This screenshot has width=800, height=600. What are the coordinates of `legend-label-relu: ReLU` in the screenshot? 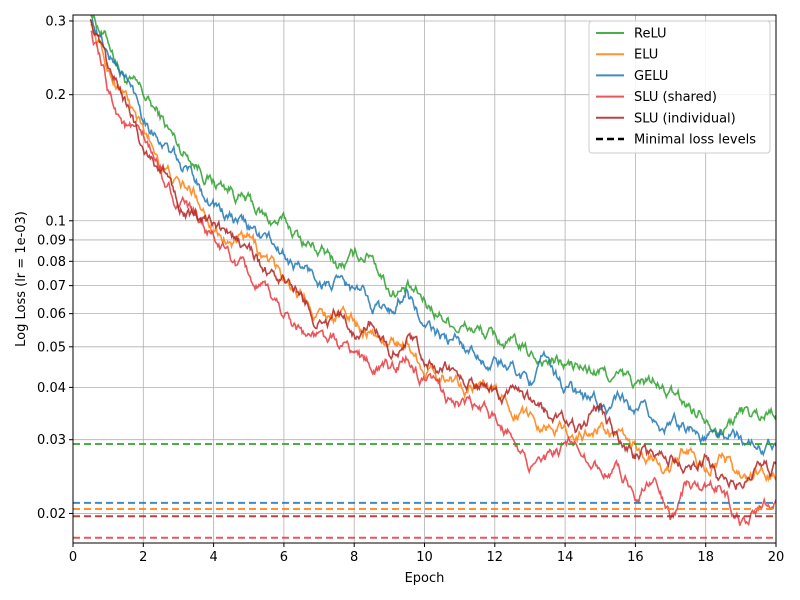 It's located at (650, 34).